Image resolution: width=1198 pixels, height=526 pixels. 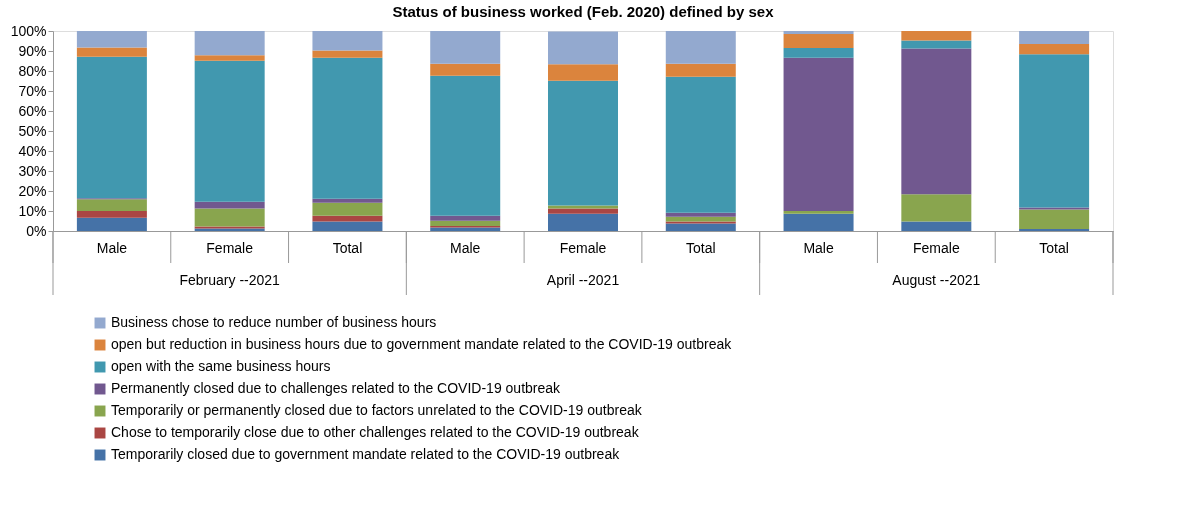 What do you see at coordinates (583, 280) in the screenshot?
I see `text: April --2021` at bounding box center [583, 280].